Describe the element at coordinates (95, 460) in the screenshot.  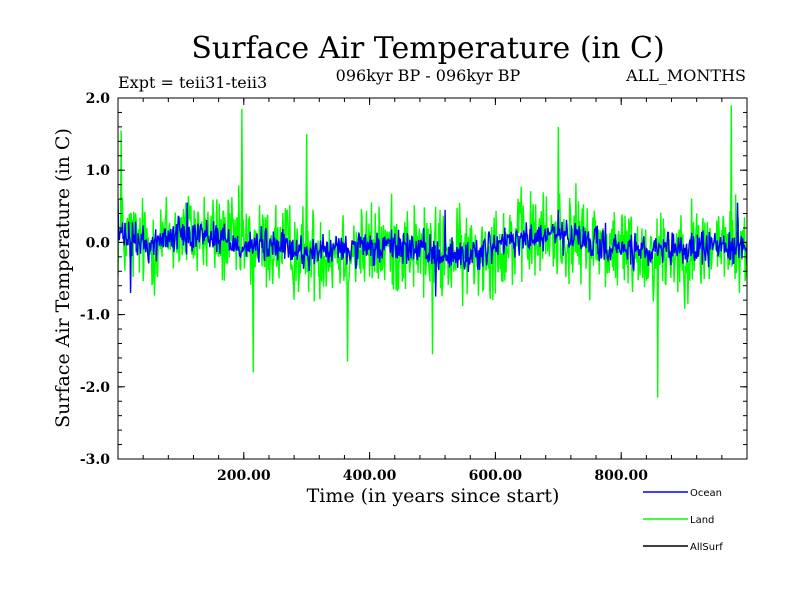
I see `y-tick-label: -3.0` at that location.